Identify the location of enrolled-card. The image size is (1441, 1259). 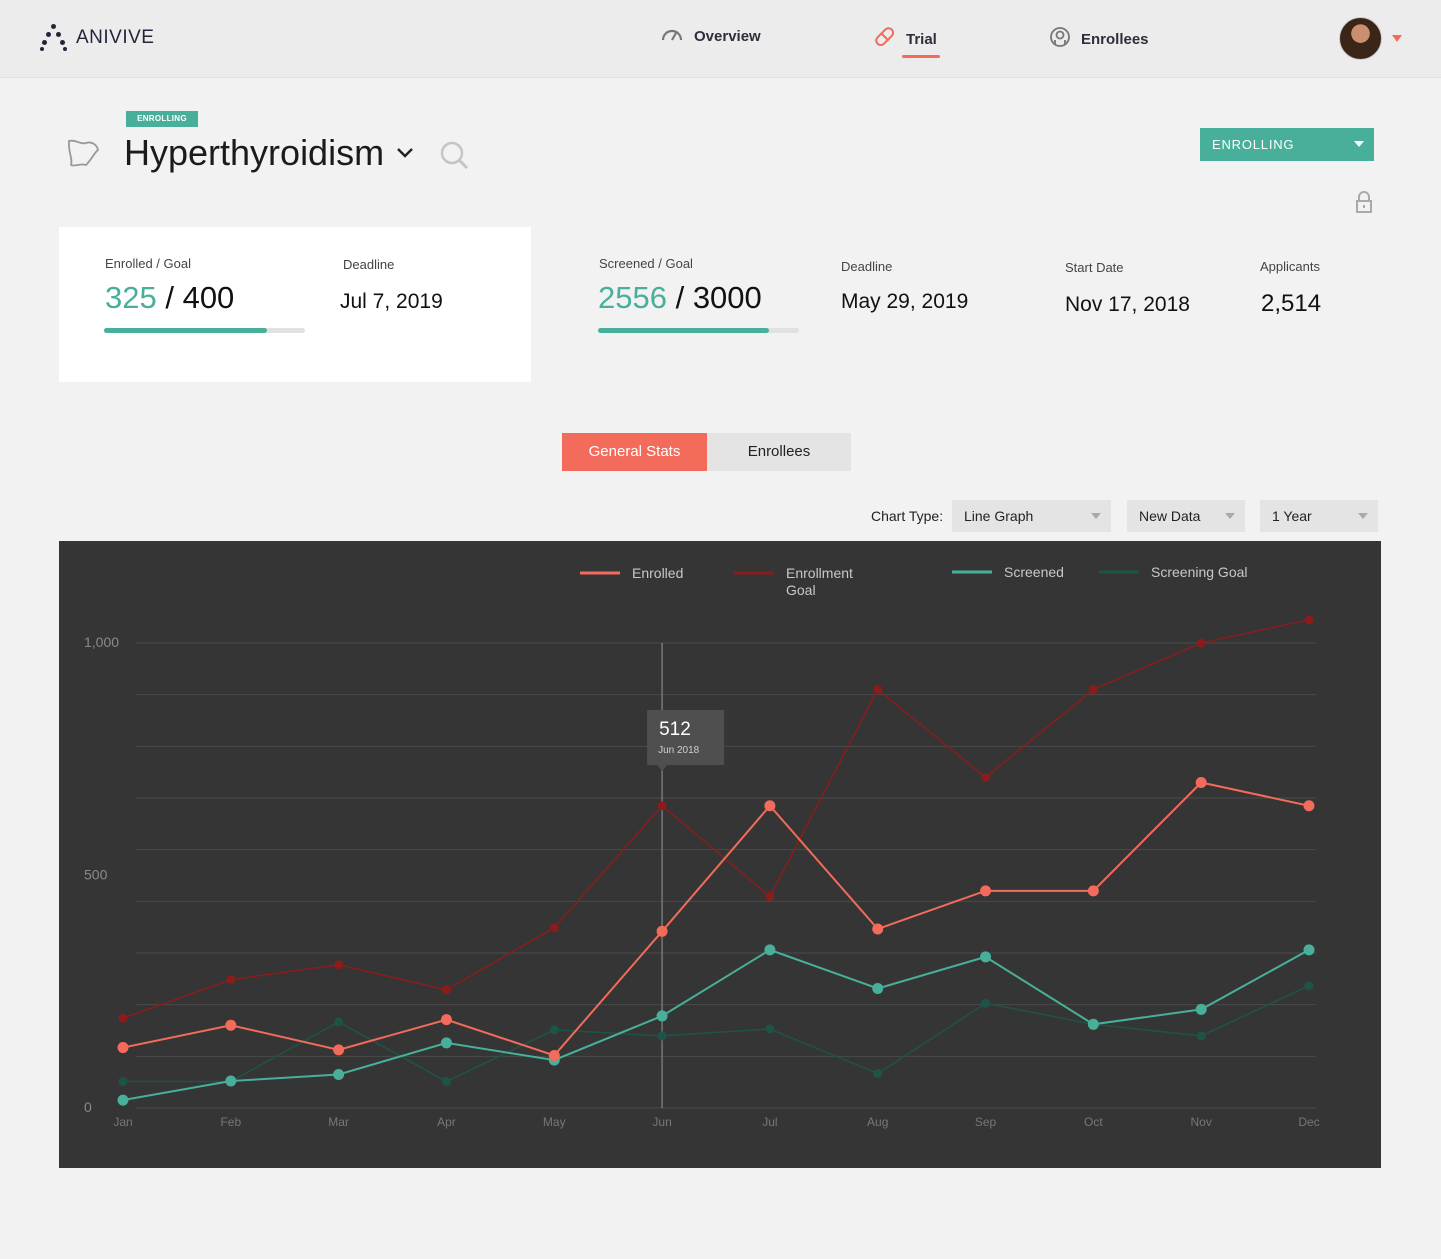
(295, 304).